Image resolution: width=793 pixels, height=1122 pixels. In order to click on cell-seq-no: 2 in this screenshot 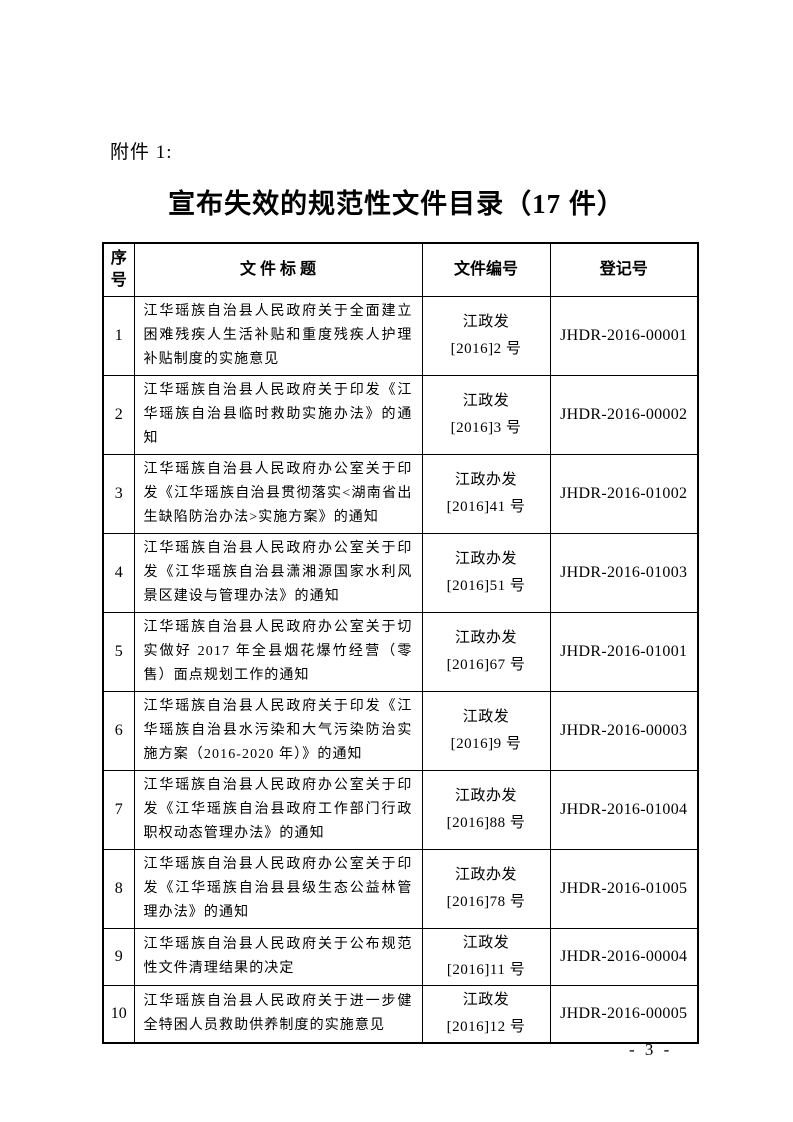, I will do `click(118, 414)`.